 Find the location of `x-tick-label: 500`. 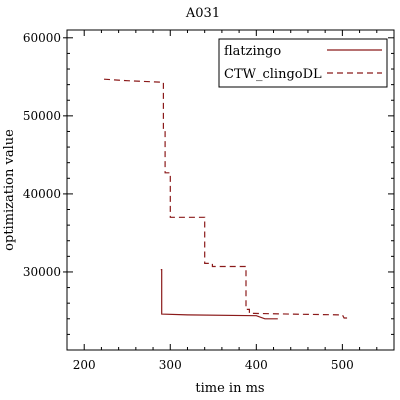

x-tick-label: 500 is located at coordinates (342, 365).